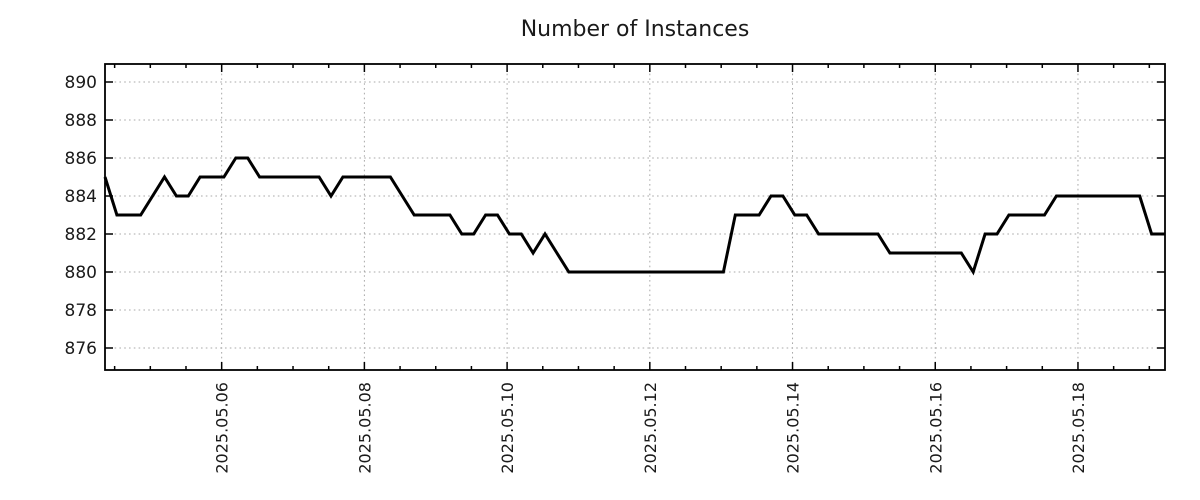 The height and width of the screenshot is (500, 1200). Describe the element at coordinates (364, 428) in the screenshot. I see `x-tick-label: 2025.05.08` at that location.